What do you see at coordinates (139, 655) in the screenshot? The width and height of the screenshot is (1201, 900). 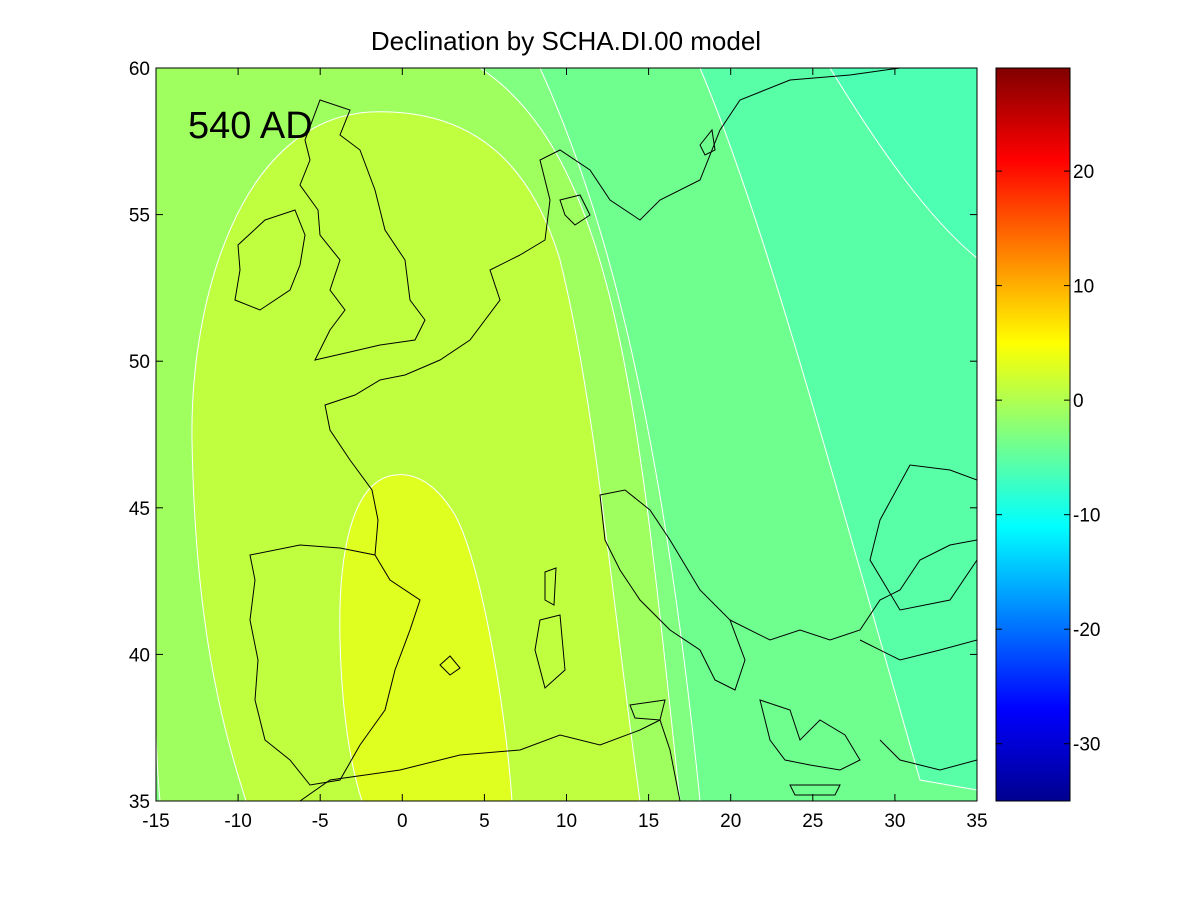 I see `y-tick-label: 40` at bounding box center [139, 655].